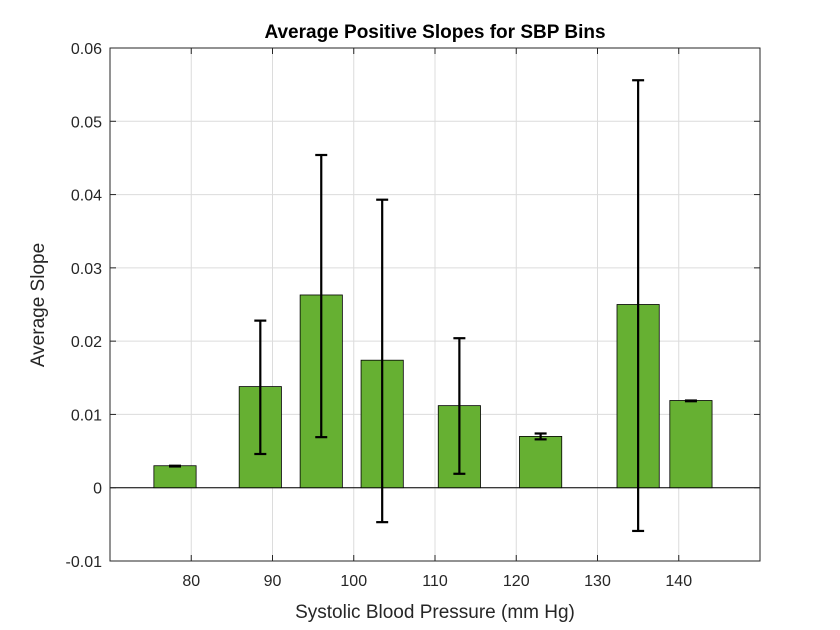  I want to click on y-tick-label: 0.03, so click(86, 269).